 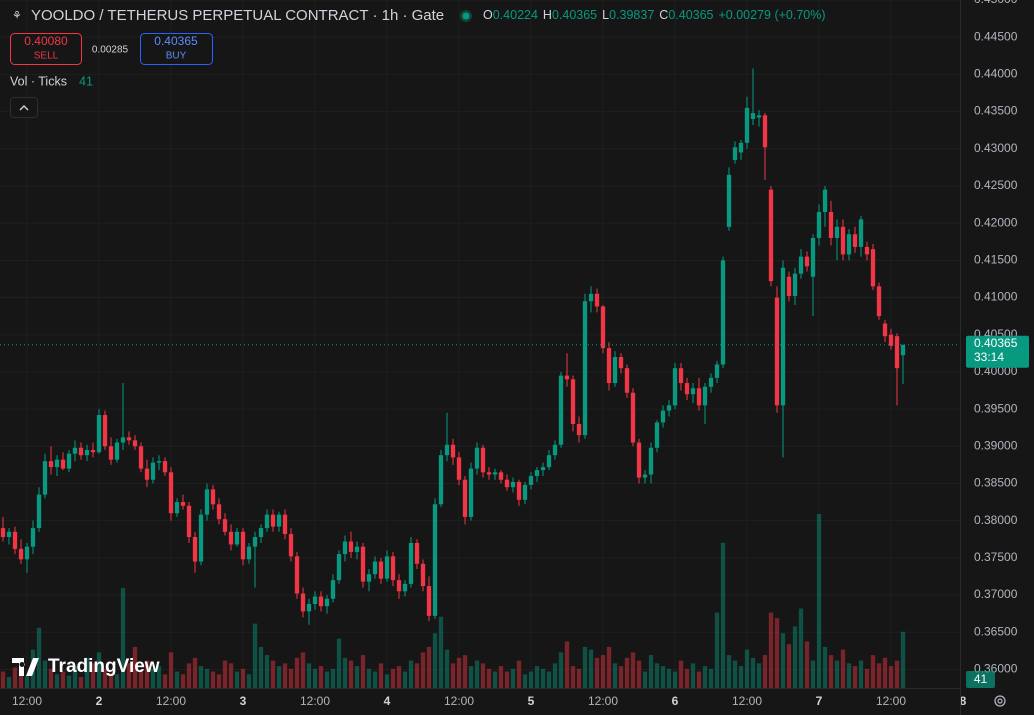 I want to click on sell-price: 0.40080, so click(x=46, y=41).